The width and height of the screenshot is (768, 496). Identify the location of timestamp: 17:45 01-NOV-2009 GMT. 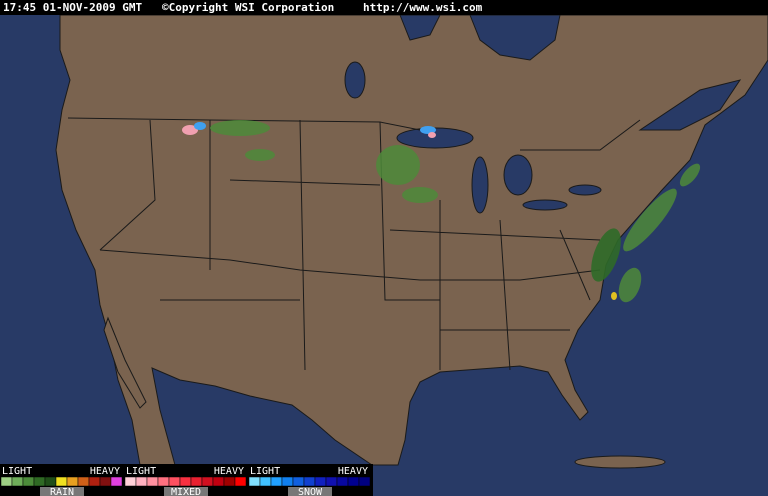
(72, 7).